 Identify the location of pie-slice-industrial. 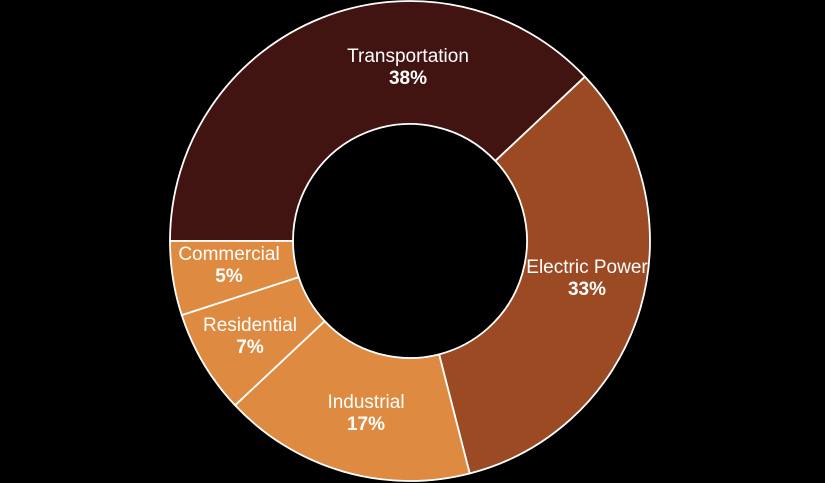
(352, 401).